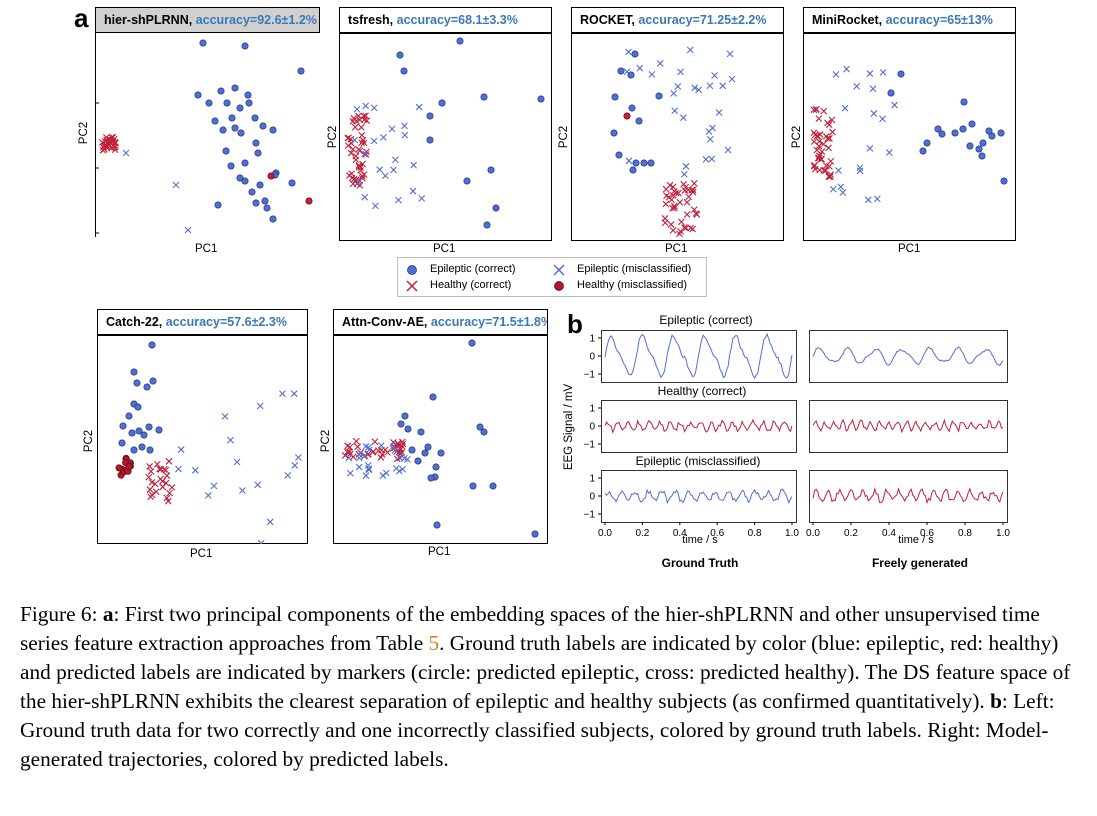 Image resolution: width=1097 pixels, height=816 pixels. What do you see at coordinates (559, 286) in the screenshot?
I see `legend-healthy-misclassified-marker` at bounding box center [559, 286].